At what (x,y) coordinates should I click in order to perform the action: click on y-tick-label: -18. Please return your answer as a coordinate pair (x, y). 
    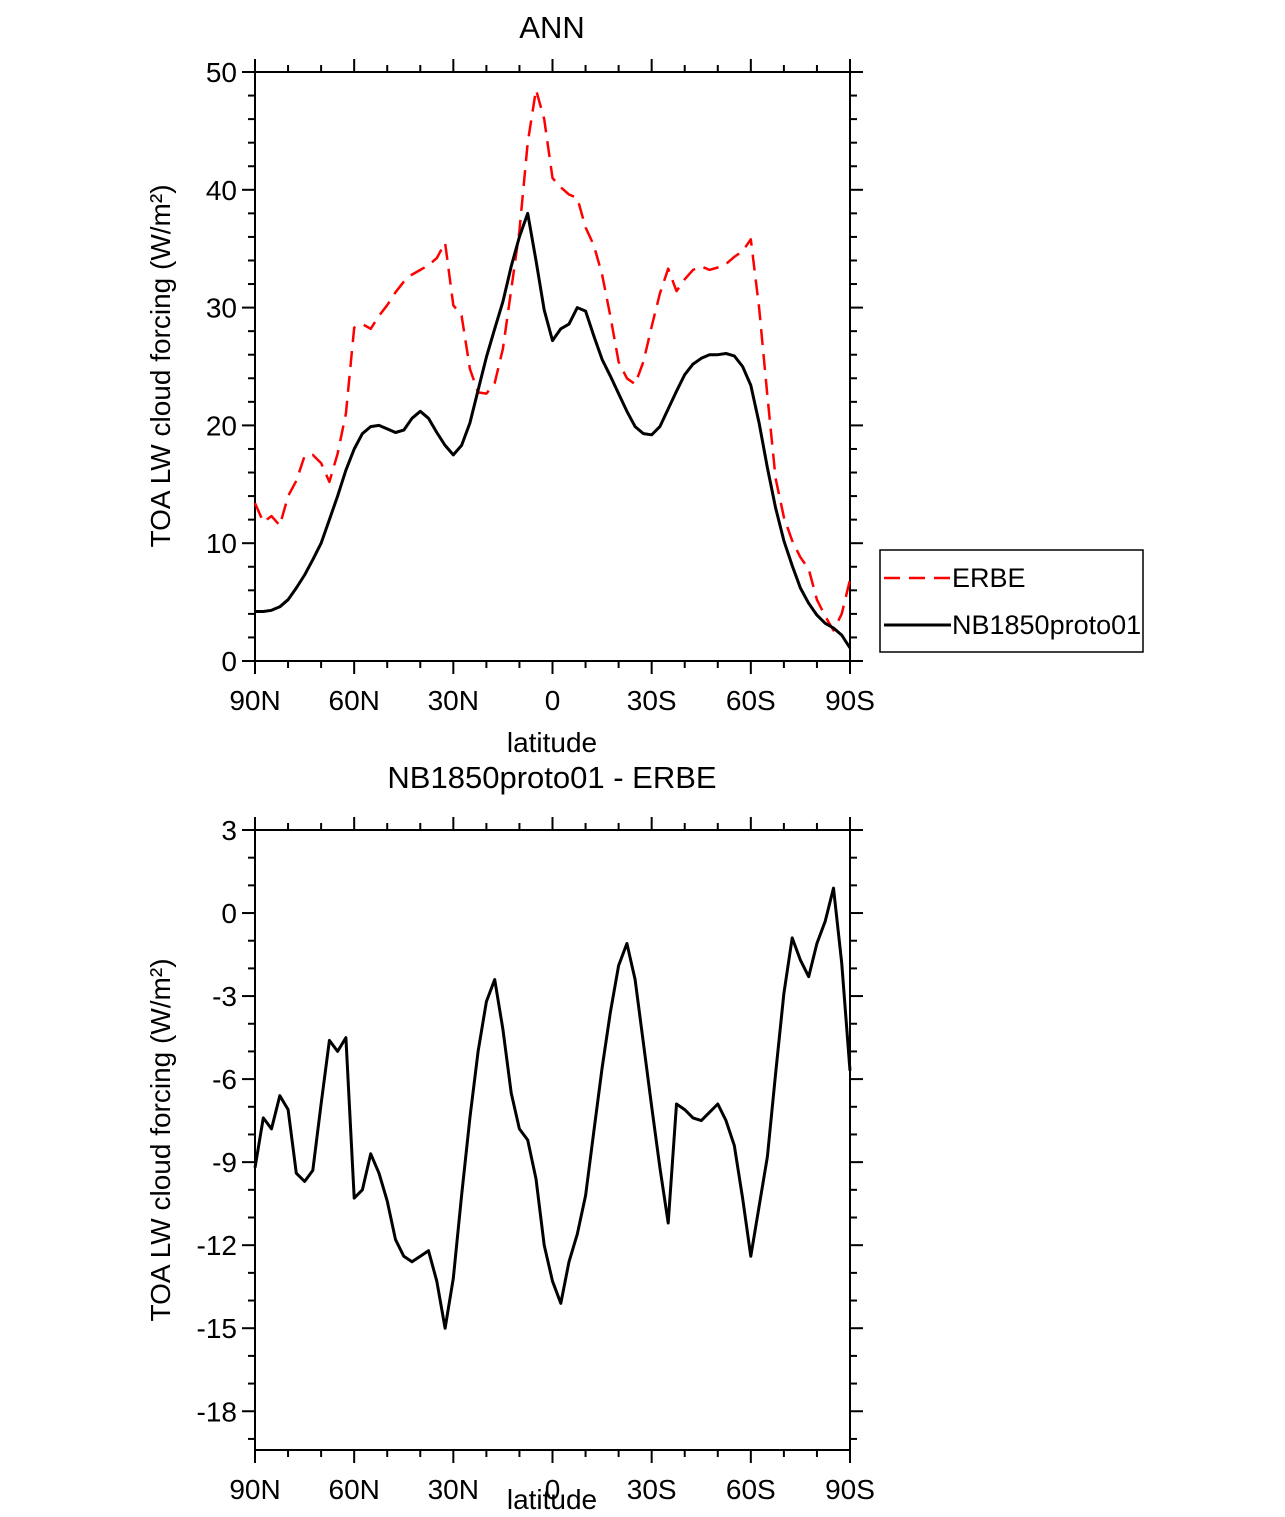
    Looking at the image, I should click on (217, 1411).